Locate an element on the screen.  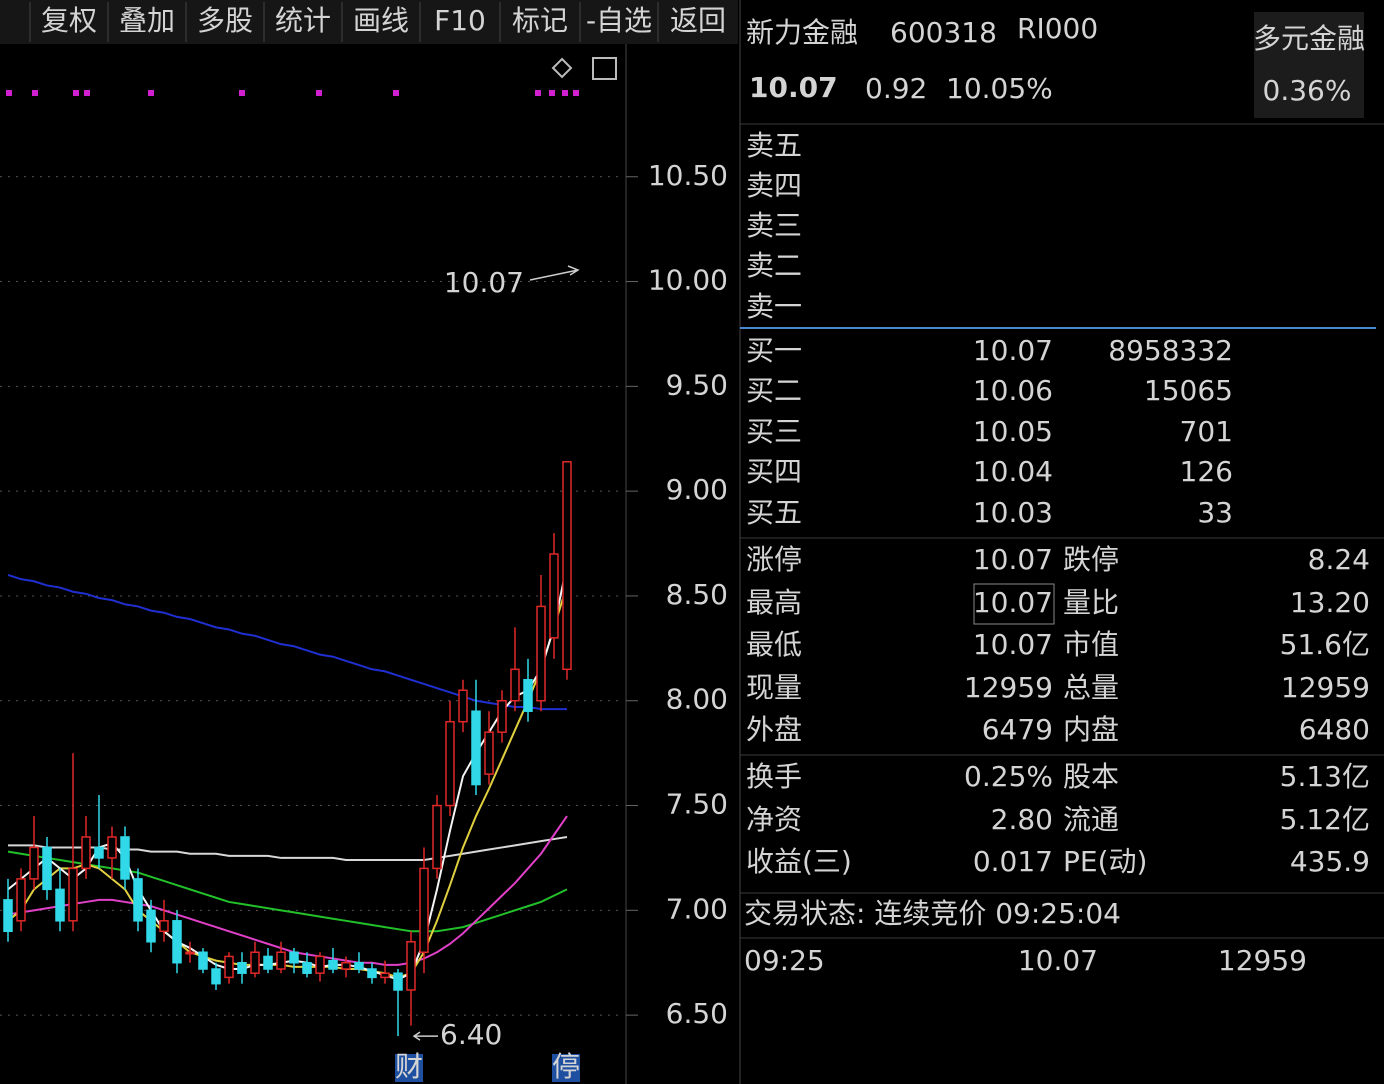
toolbar-button: F10 is located at coordinates (460, 20).